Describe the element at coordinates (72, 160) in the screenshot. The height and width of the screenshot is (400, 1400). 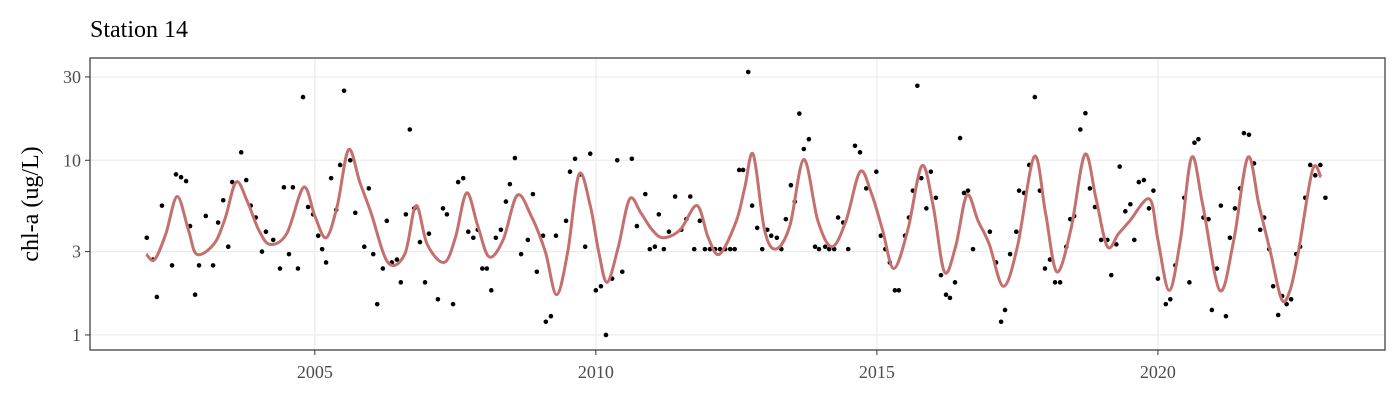
I see `y-tick-label: 10` at that location.